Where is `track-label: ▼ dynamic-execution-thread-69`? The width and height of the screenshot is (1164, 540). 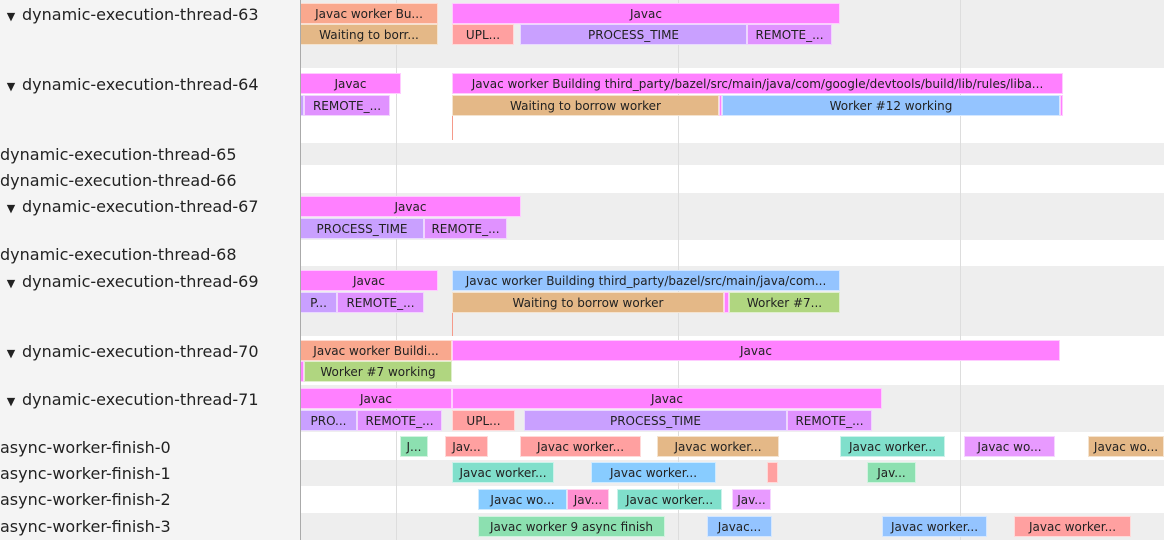
track-label: ▼ dynamic-execution-thread-69 is located at coordinates (129, 283).